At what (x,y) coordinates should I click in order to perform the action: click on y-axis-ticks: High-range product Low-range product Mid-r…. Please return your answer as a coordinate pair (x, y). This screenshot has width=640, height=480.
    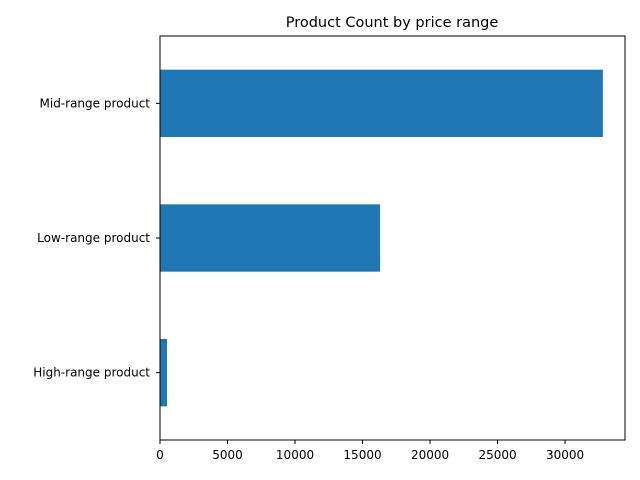
    Looking at the image, I should click on (96, 238).